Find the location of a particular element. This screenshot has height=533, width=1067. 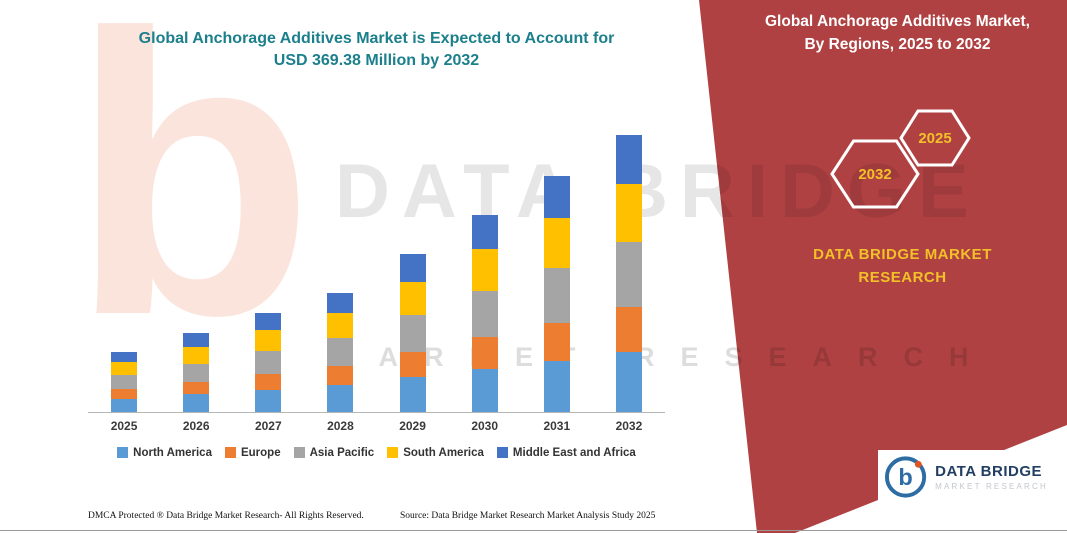

x-axis-label: 2026 is located at coordinates (196, 425).